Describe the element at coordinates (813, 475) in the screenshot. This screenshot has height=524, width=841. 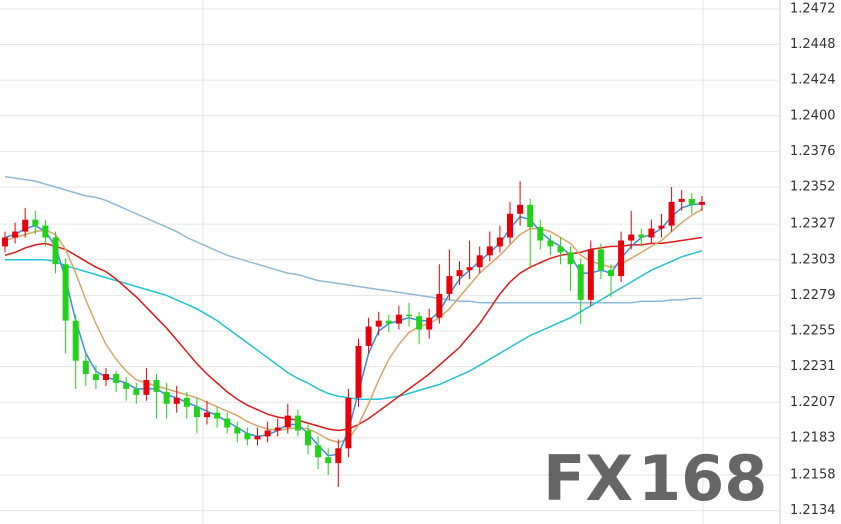
I see `y-tick-label: 1.2158` at that location.